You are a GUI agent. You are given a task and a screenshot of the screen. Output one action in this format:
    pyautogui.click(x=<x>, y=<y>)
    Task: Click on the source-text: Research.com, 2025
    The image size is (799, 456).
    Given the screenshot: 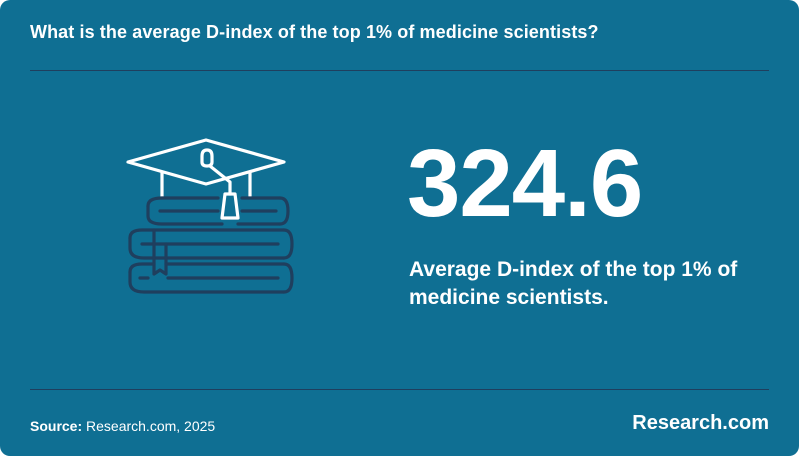 What is the action you would take?
    pyautogui.click(x=151, y=426)
    